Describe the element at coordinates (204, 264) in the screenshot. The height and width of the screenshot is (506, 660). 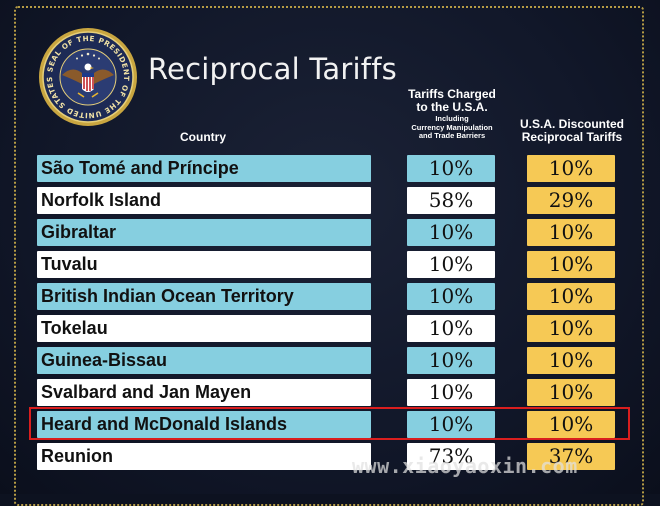
I see `country-cell: Tuvalu` at that location.